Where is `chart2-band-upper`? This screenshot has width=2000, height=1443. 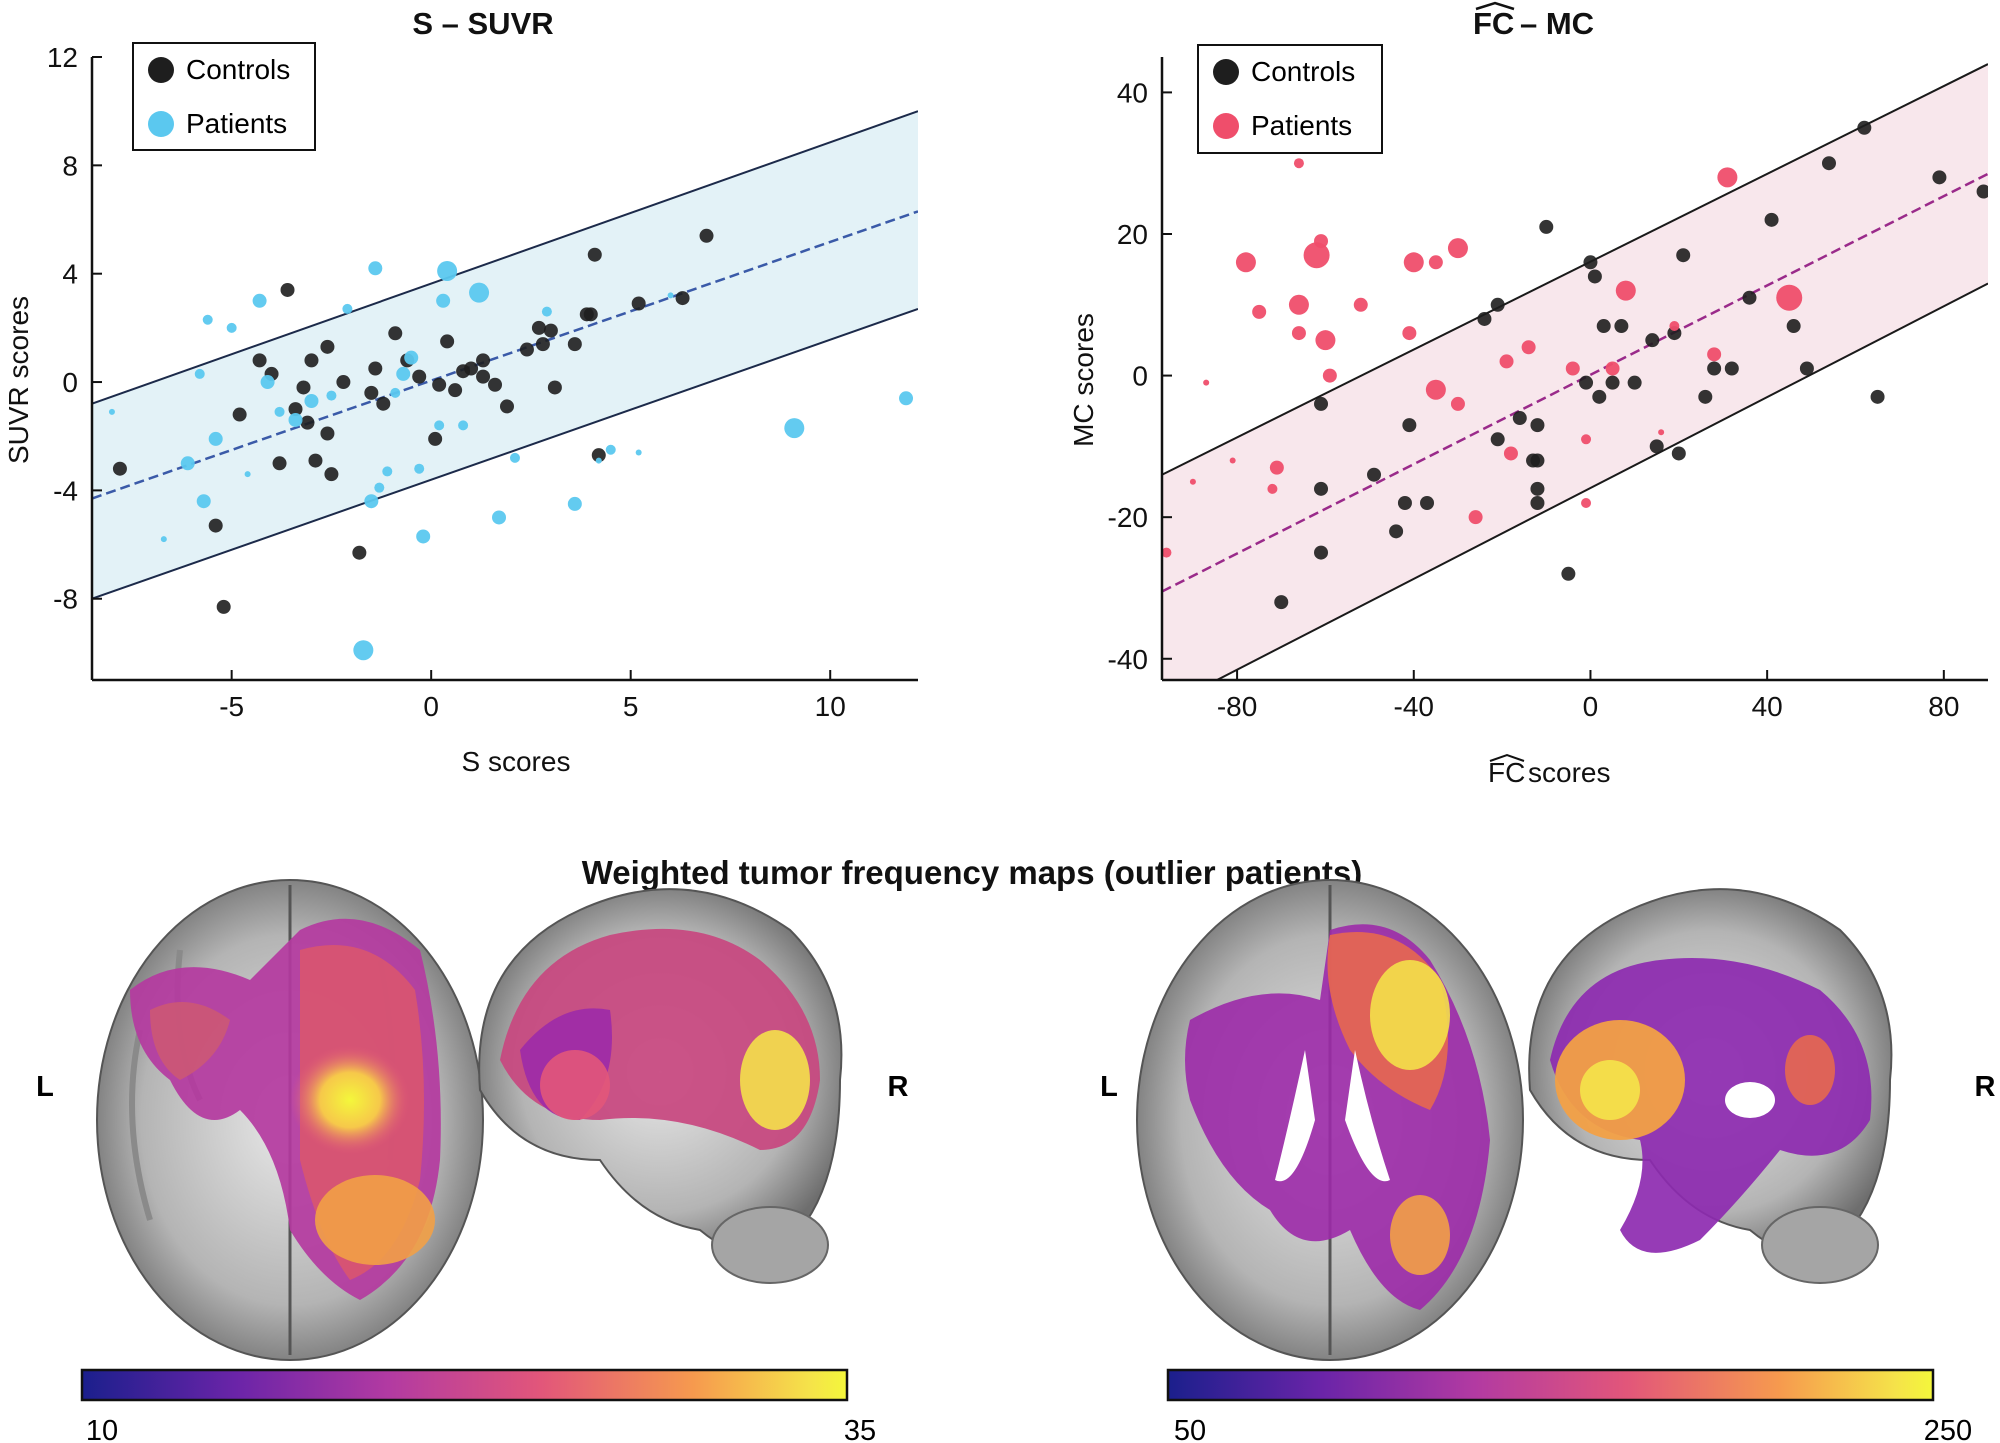
chart2-band-upper is located at coordinates (1575, 269).